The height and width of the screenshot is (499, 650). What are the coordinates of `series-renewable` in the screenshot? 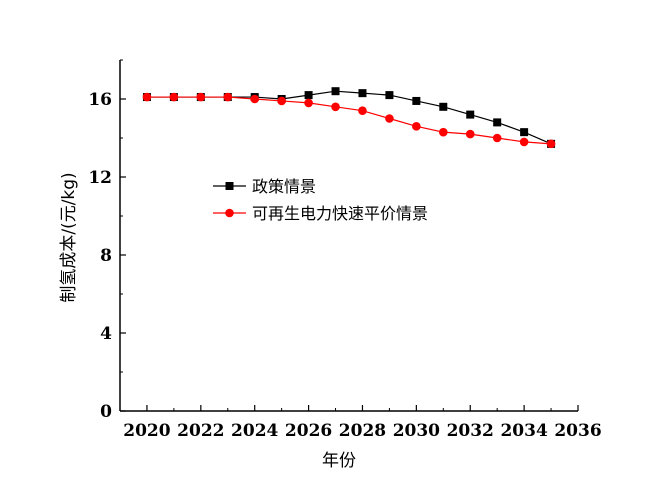 It's located at (349, 120).